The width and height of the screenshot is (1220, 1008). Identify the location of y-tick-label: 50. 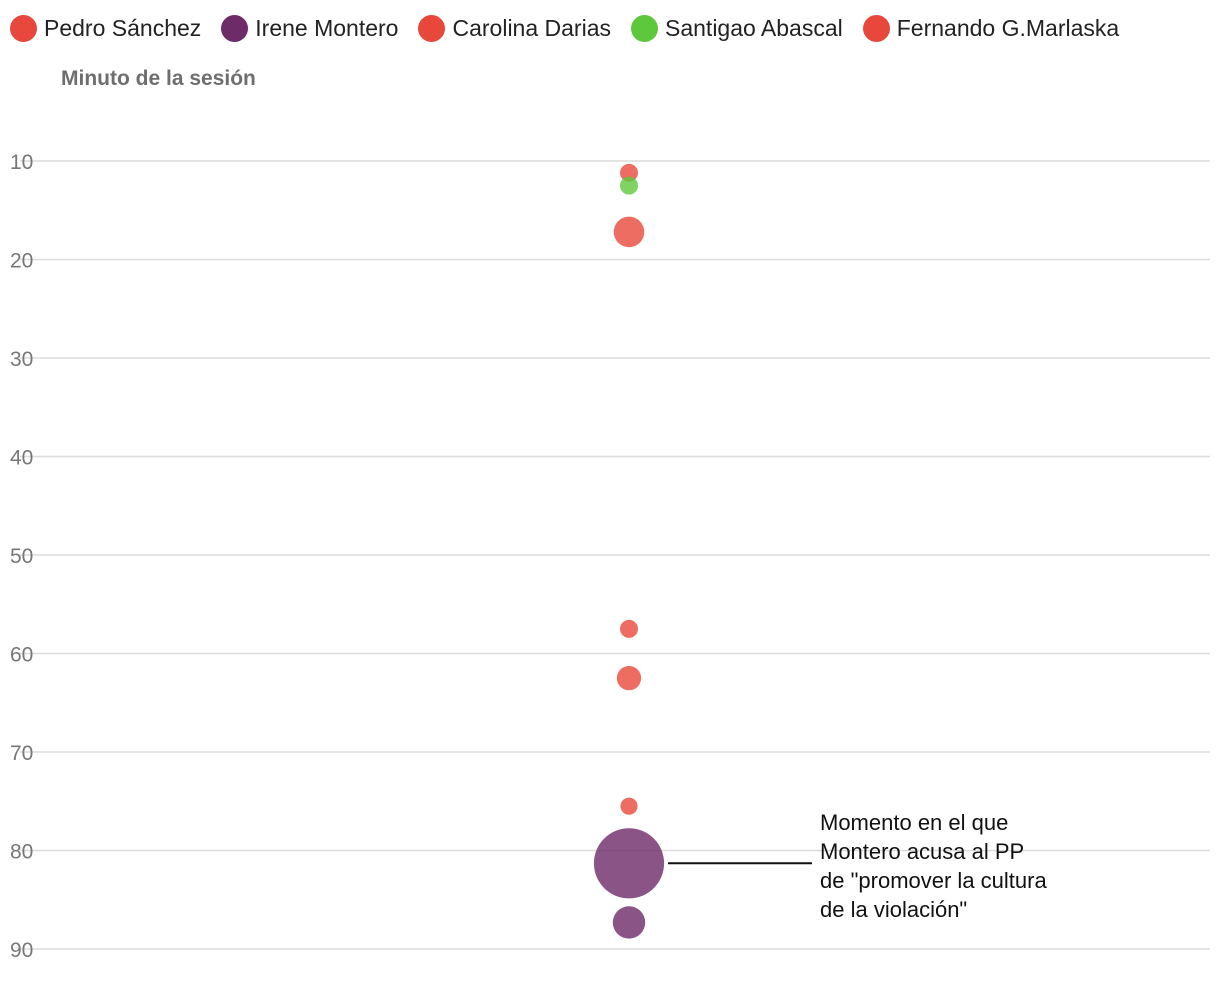
(21, 556).